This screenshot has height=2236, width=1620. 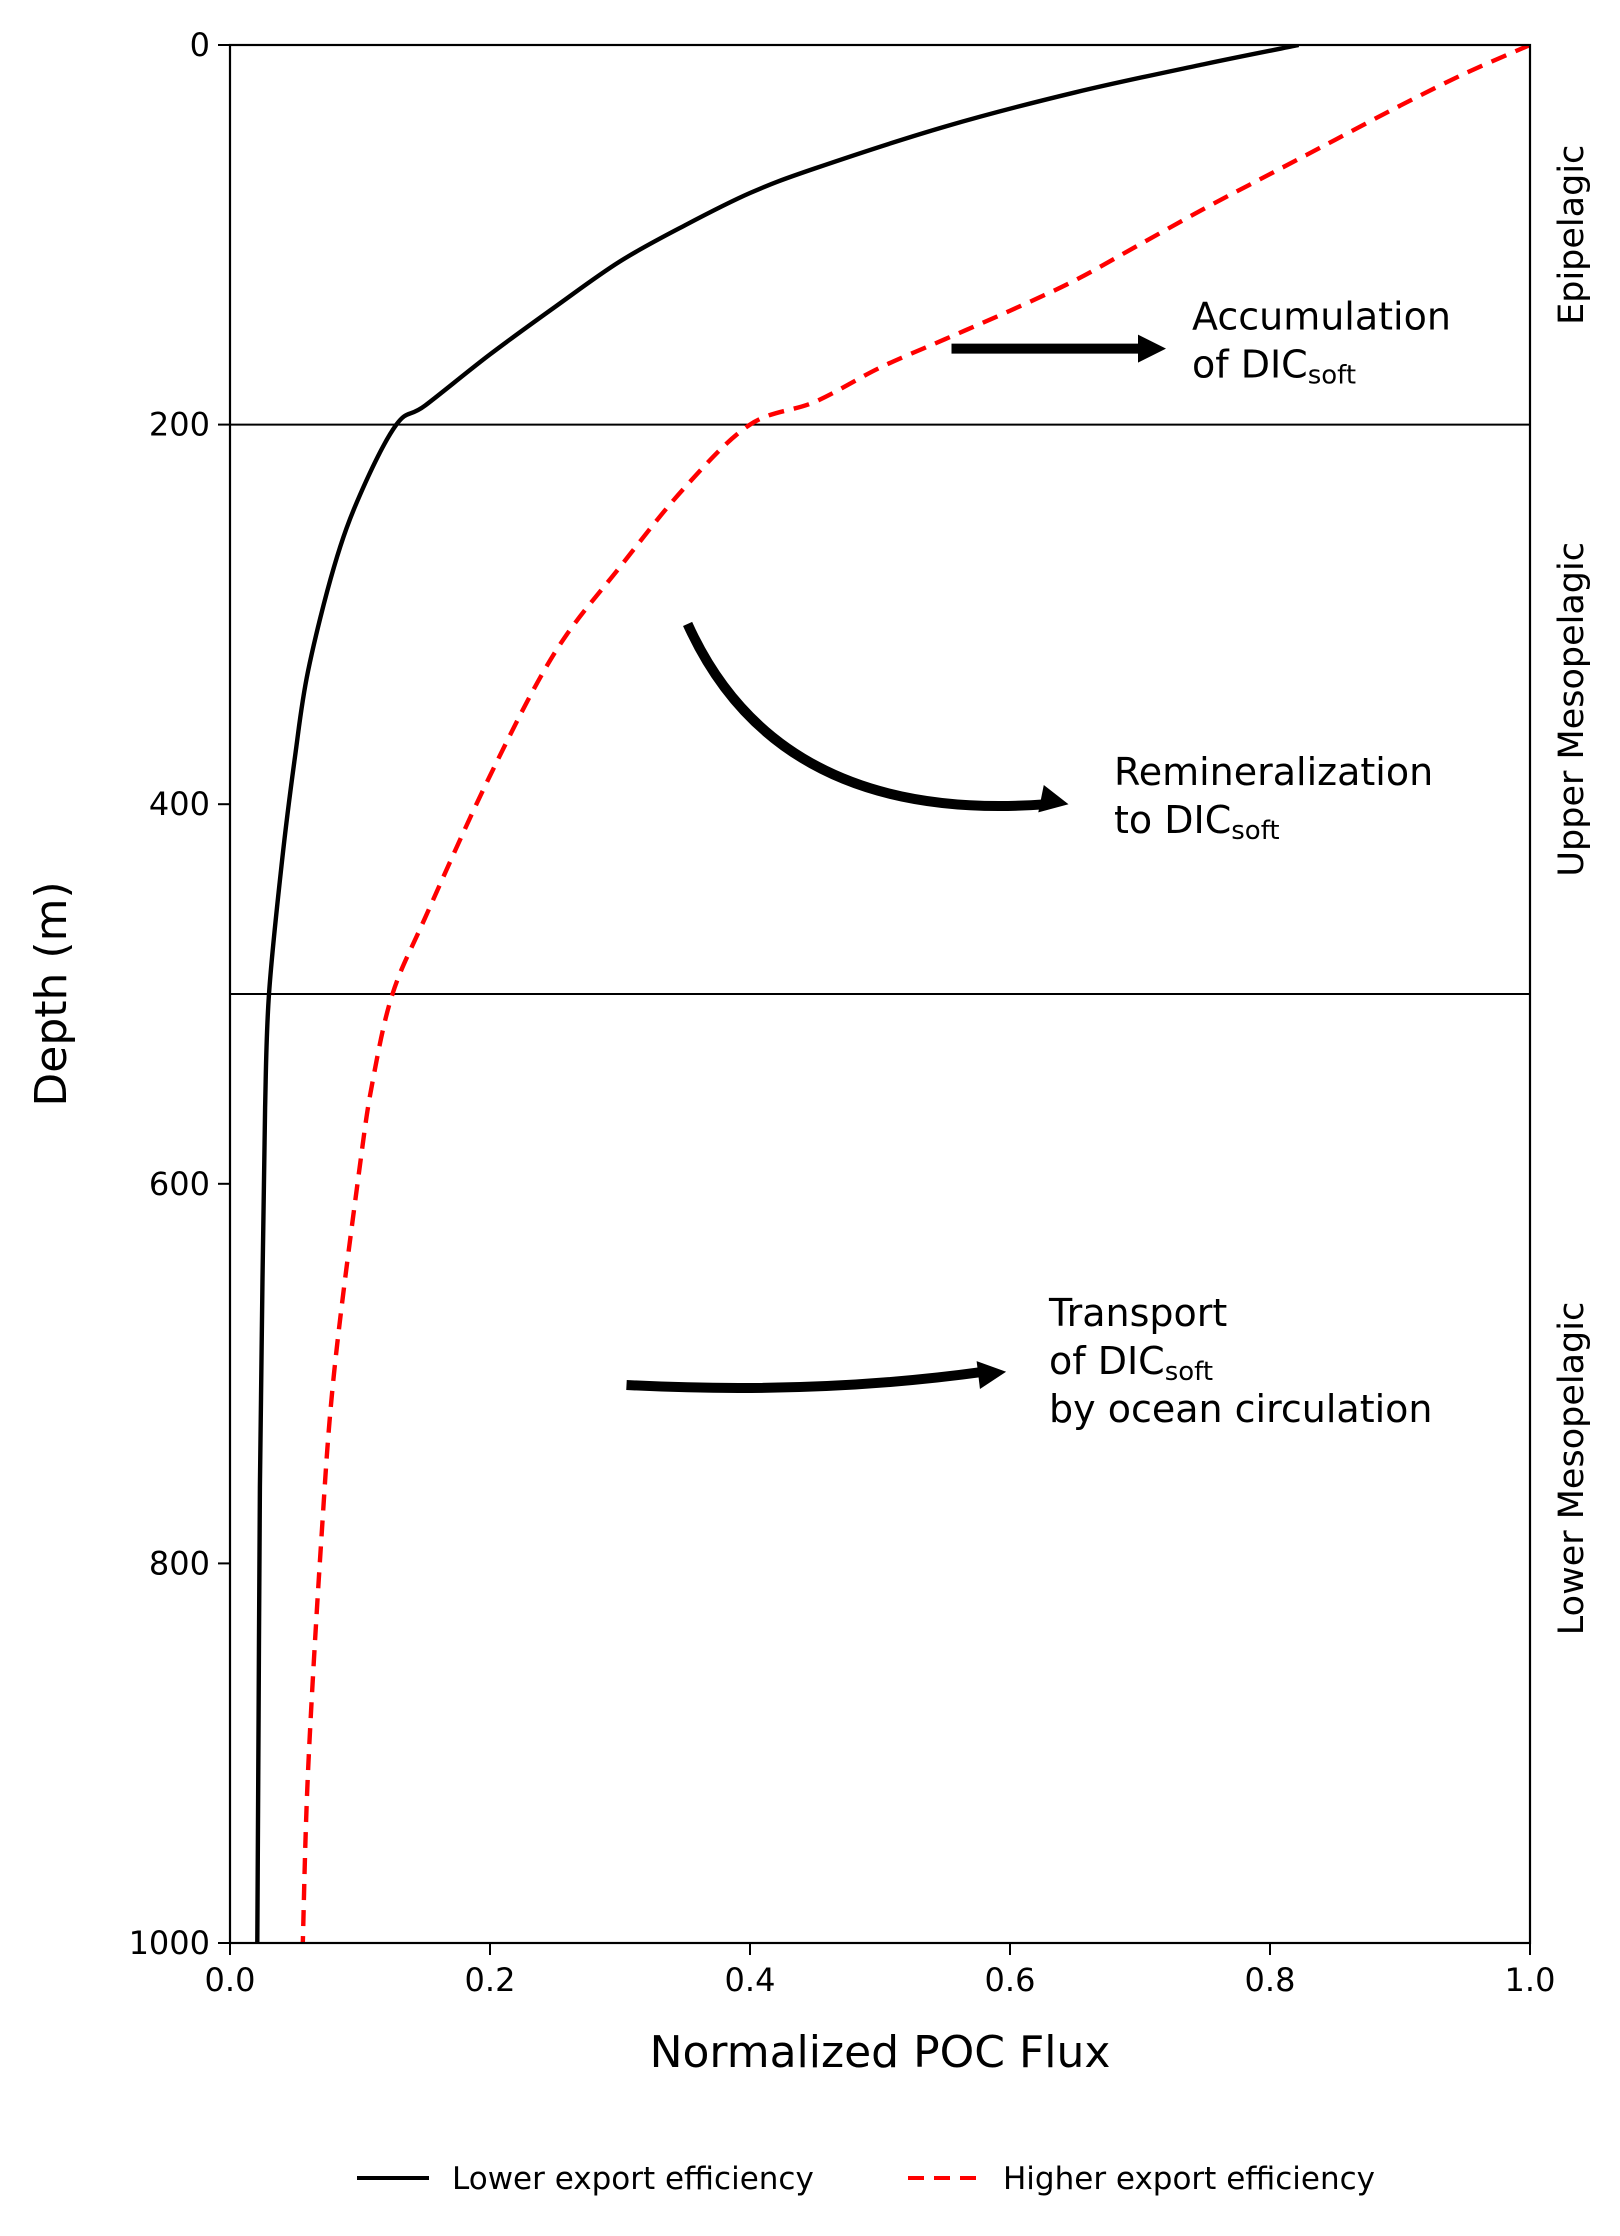 What do you see at coordinates (633, 2179) in the screenshot?
I see `legend-label-lower: Lower export efficiency` at bounding box center [633, 2179].